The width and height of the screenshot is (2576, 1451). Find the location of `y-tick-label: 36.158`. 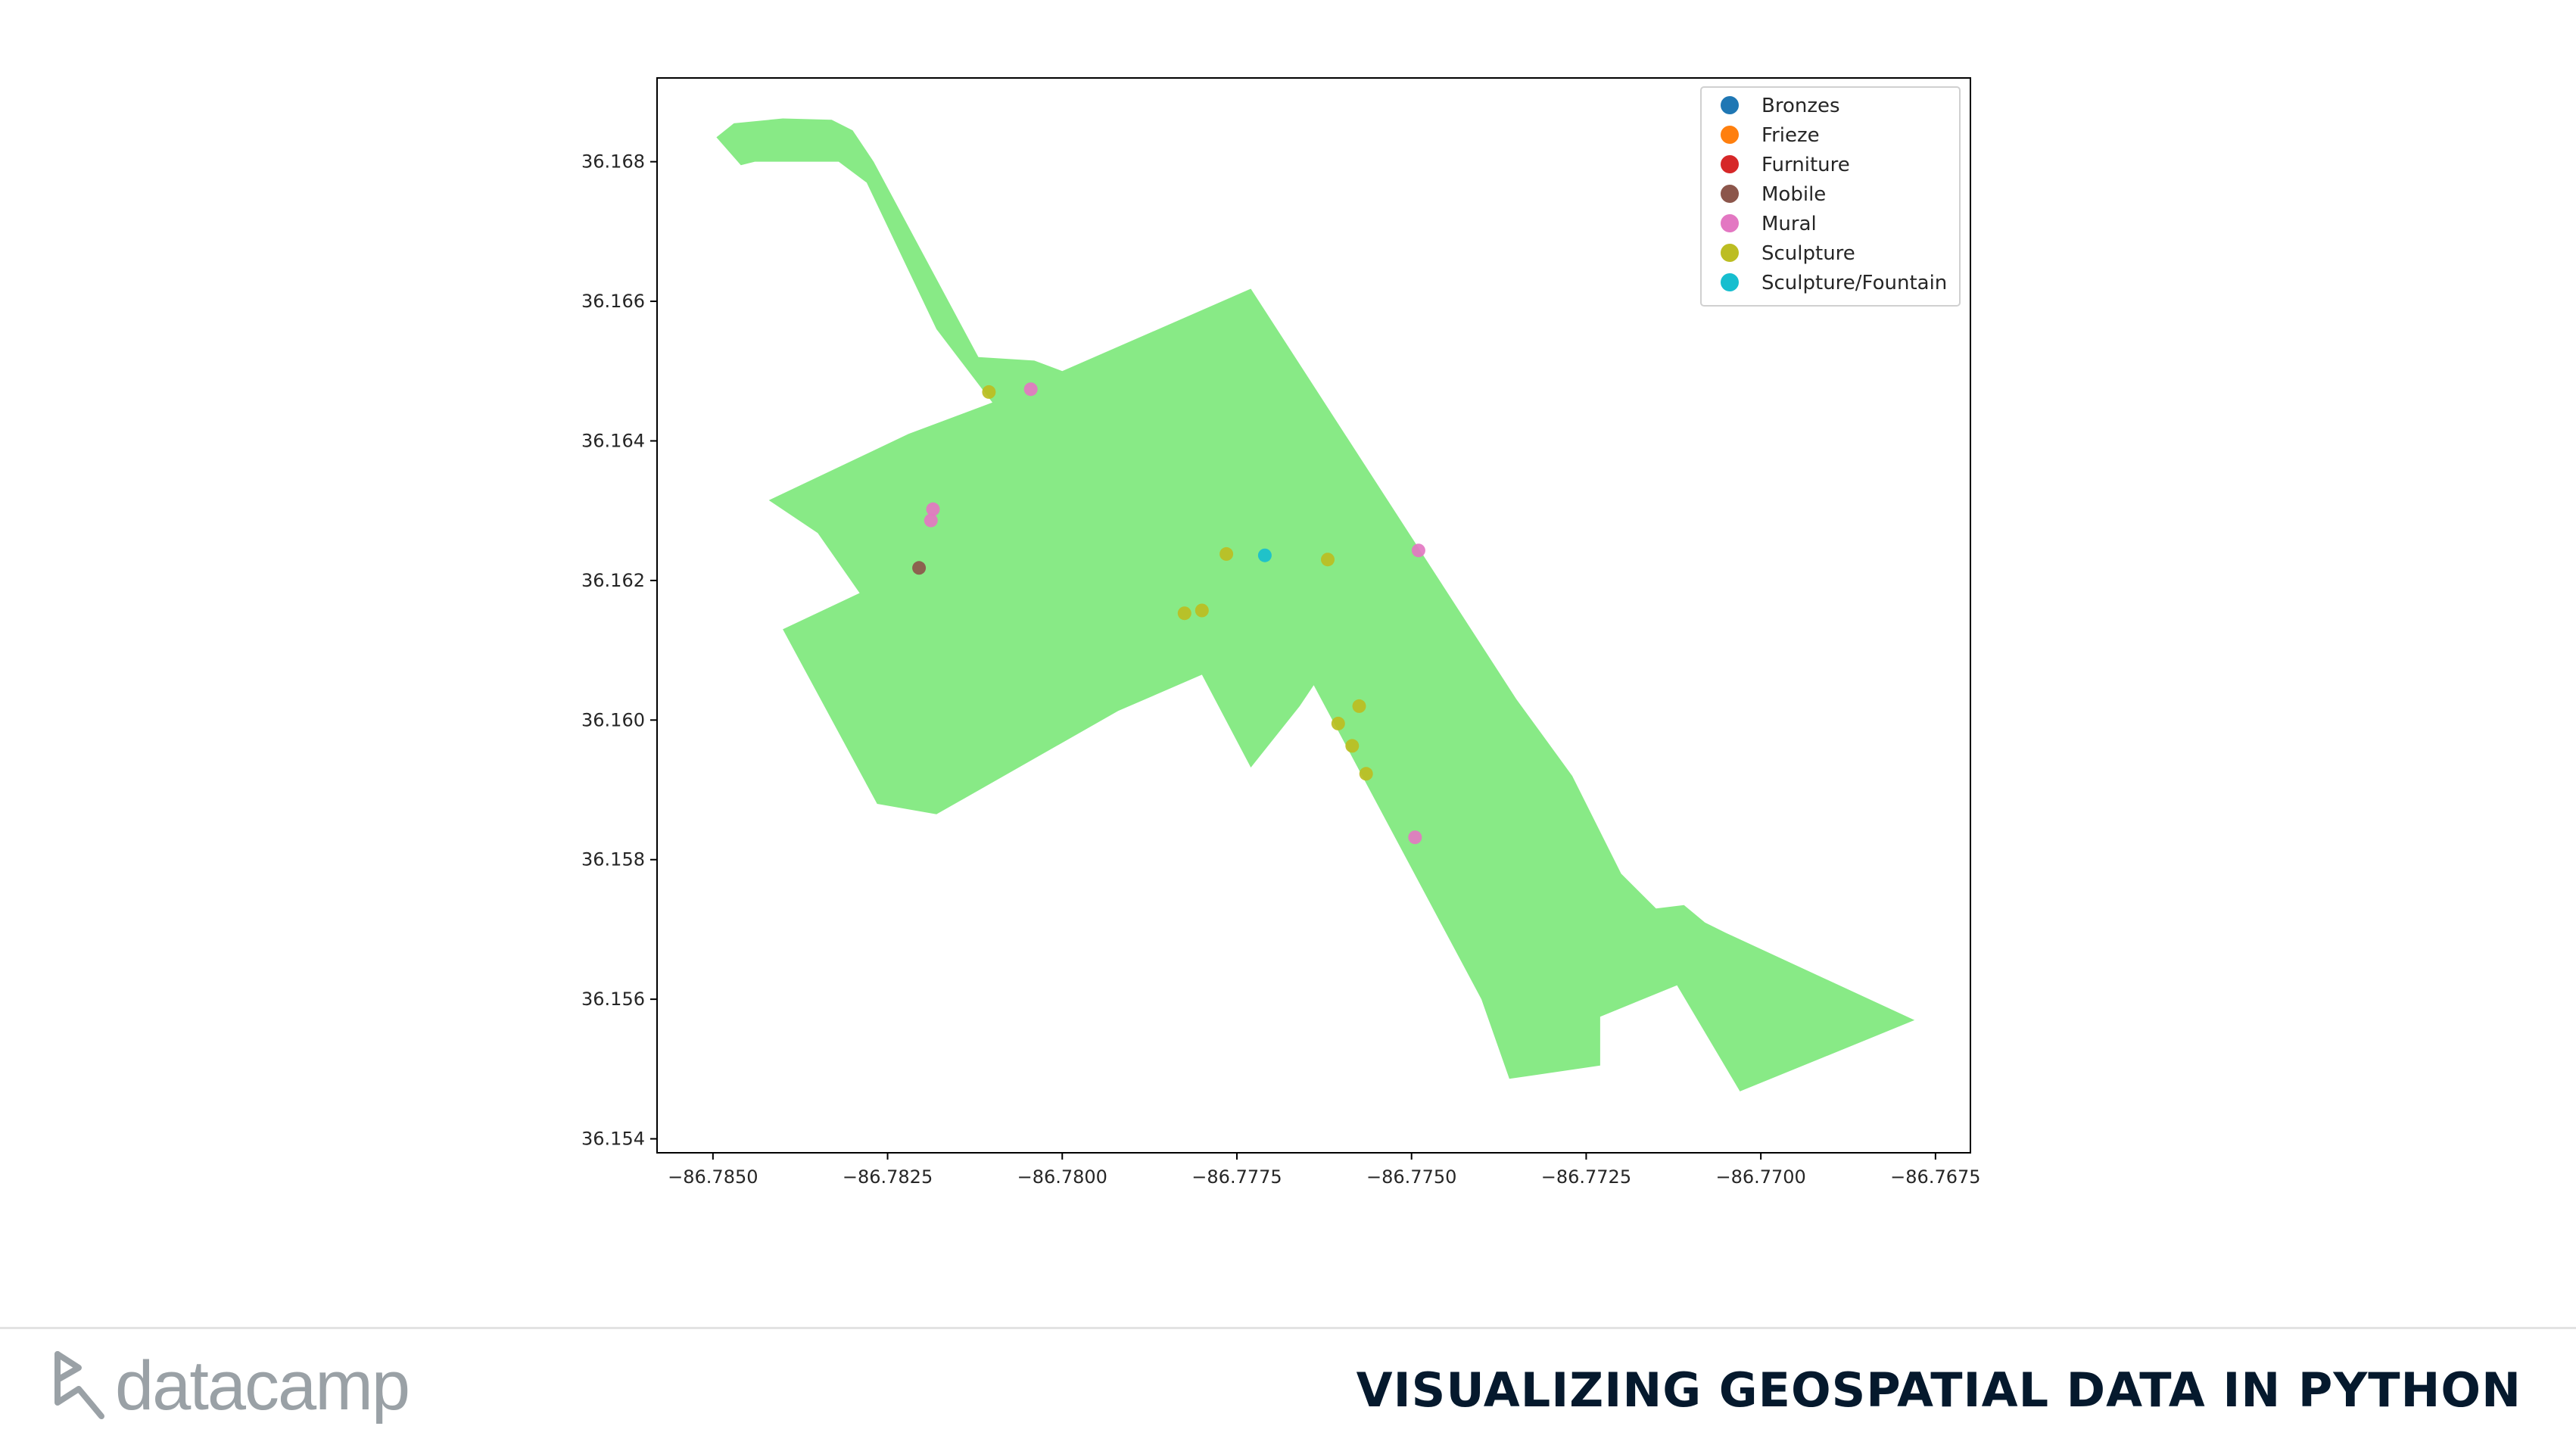

y-tick-label: 36.158 is located at coordinates (613, 860).